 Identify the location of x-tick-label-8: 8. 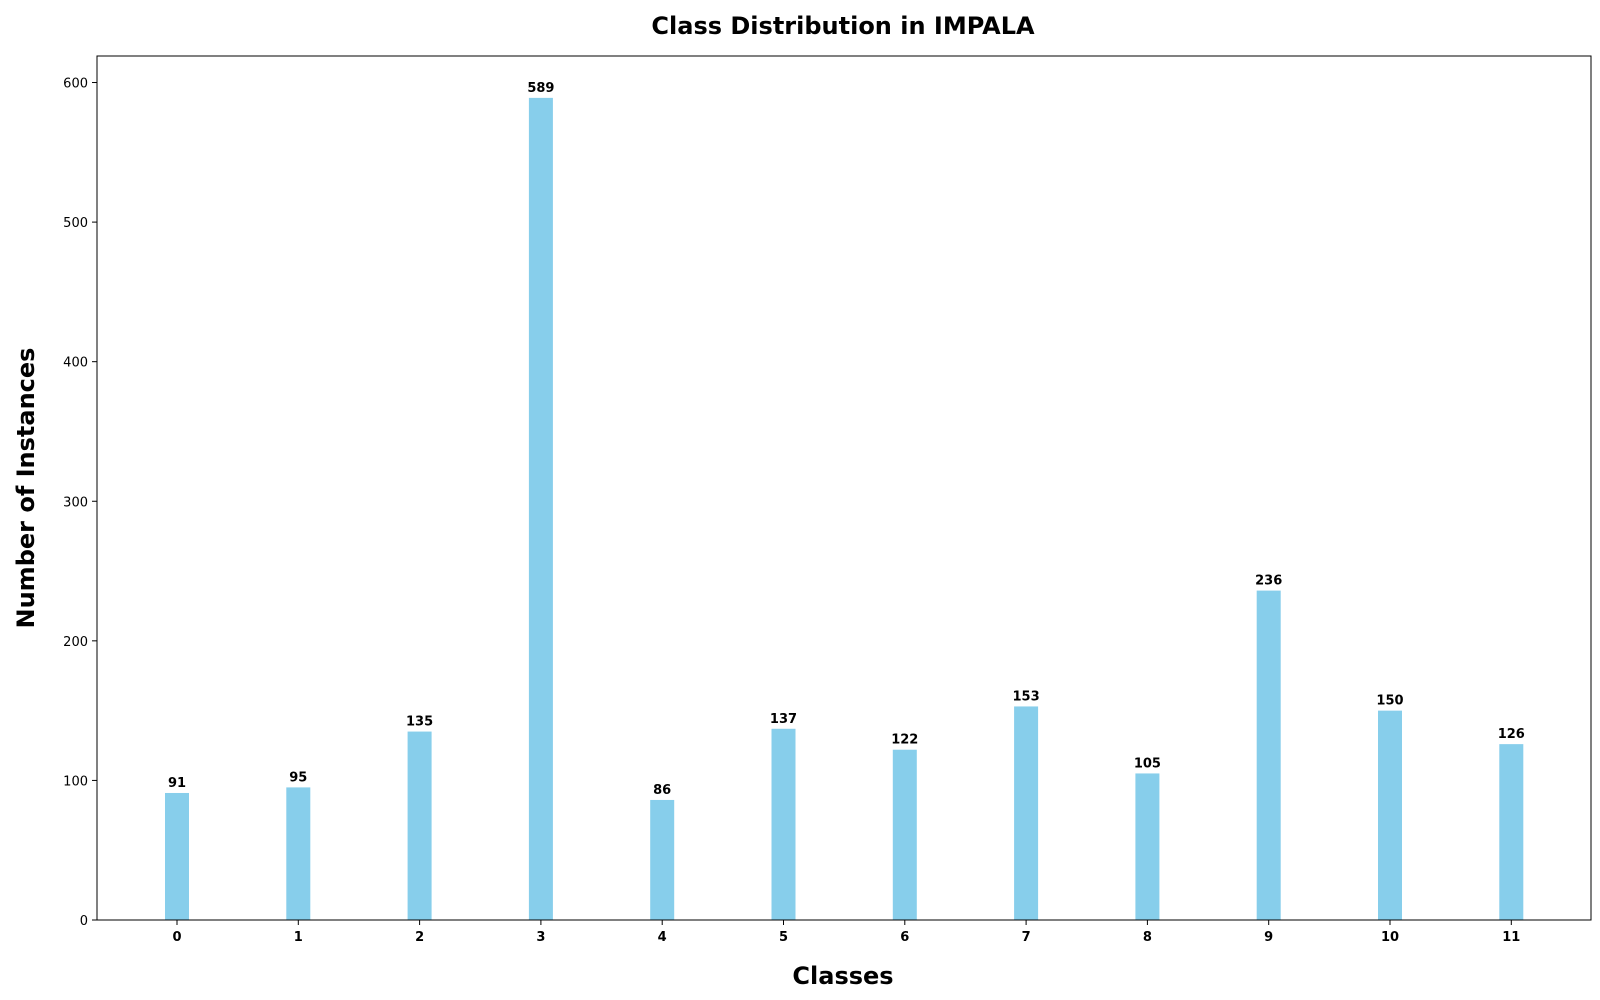
(1147, 937).